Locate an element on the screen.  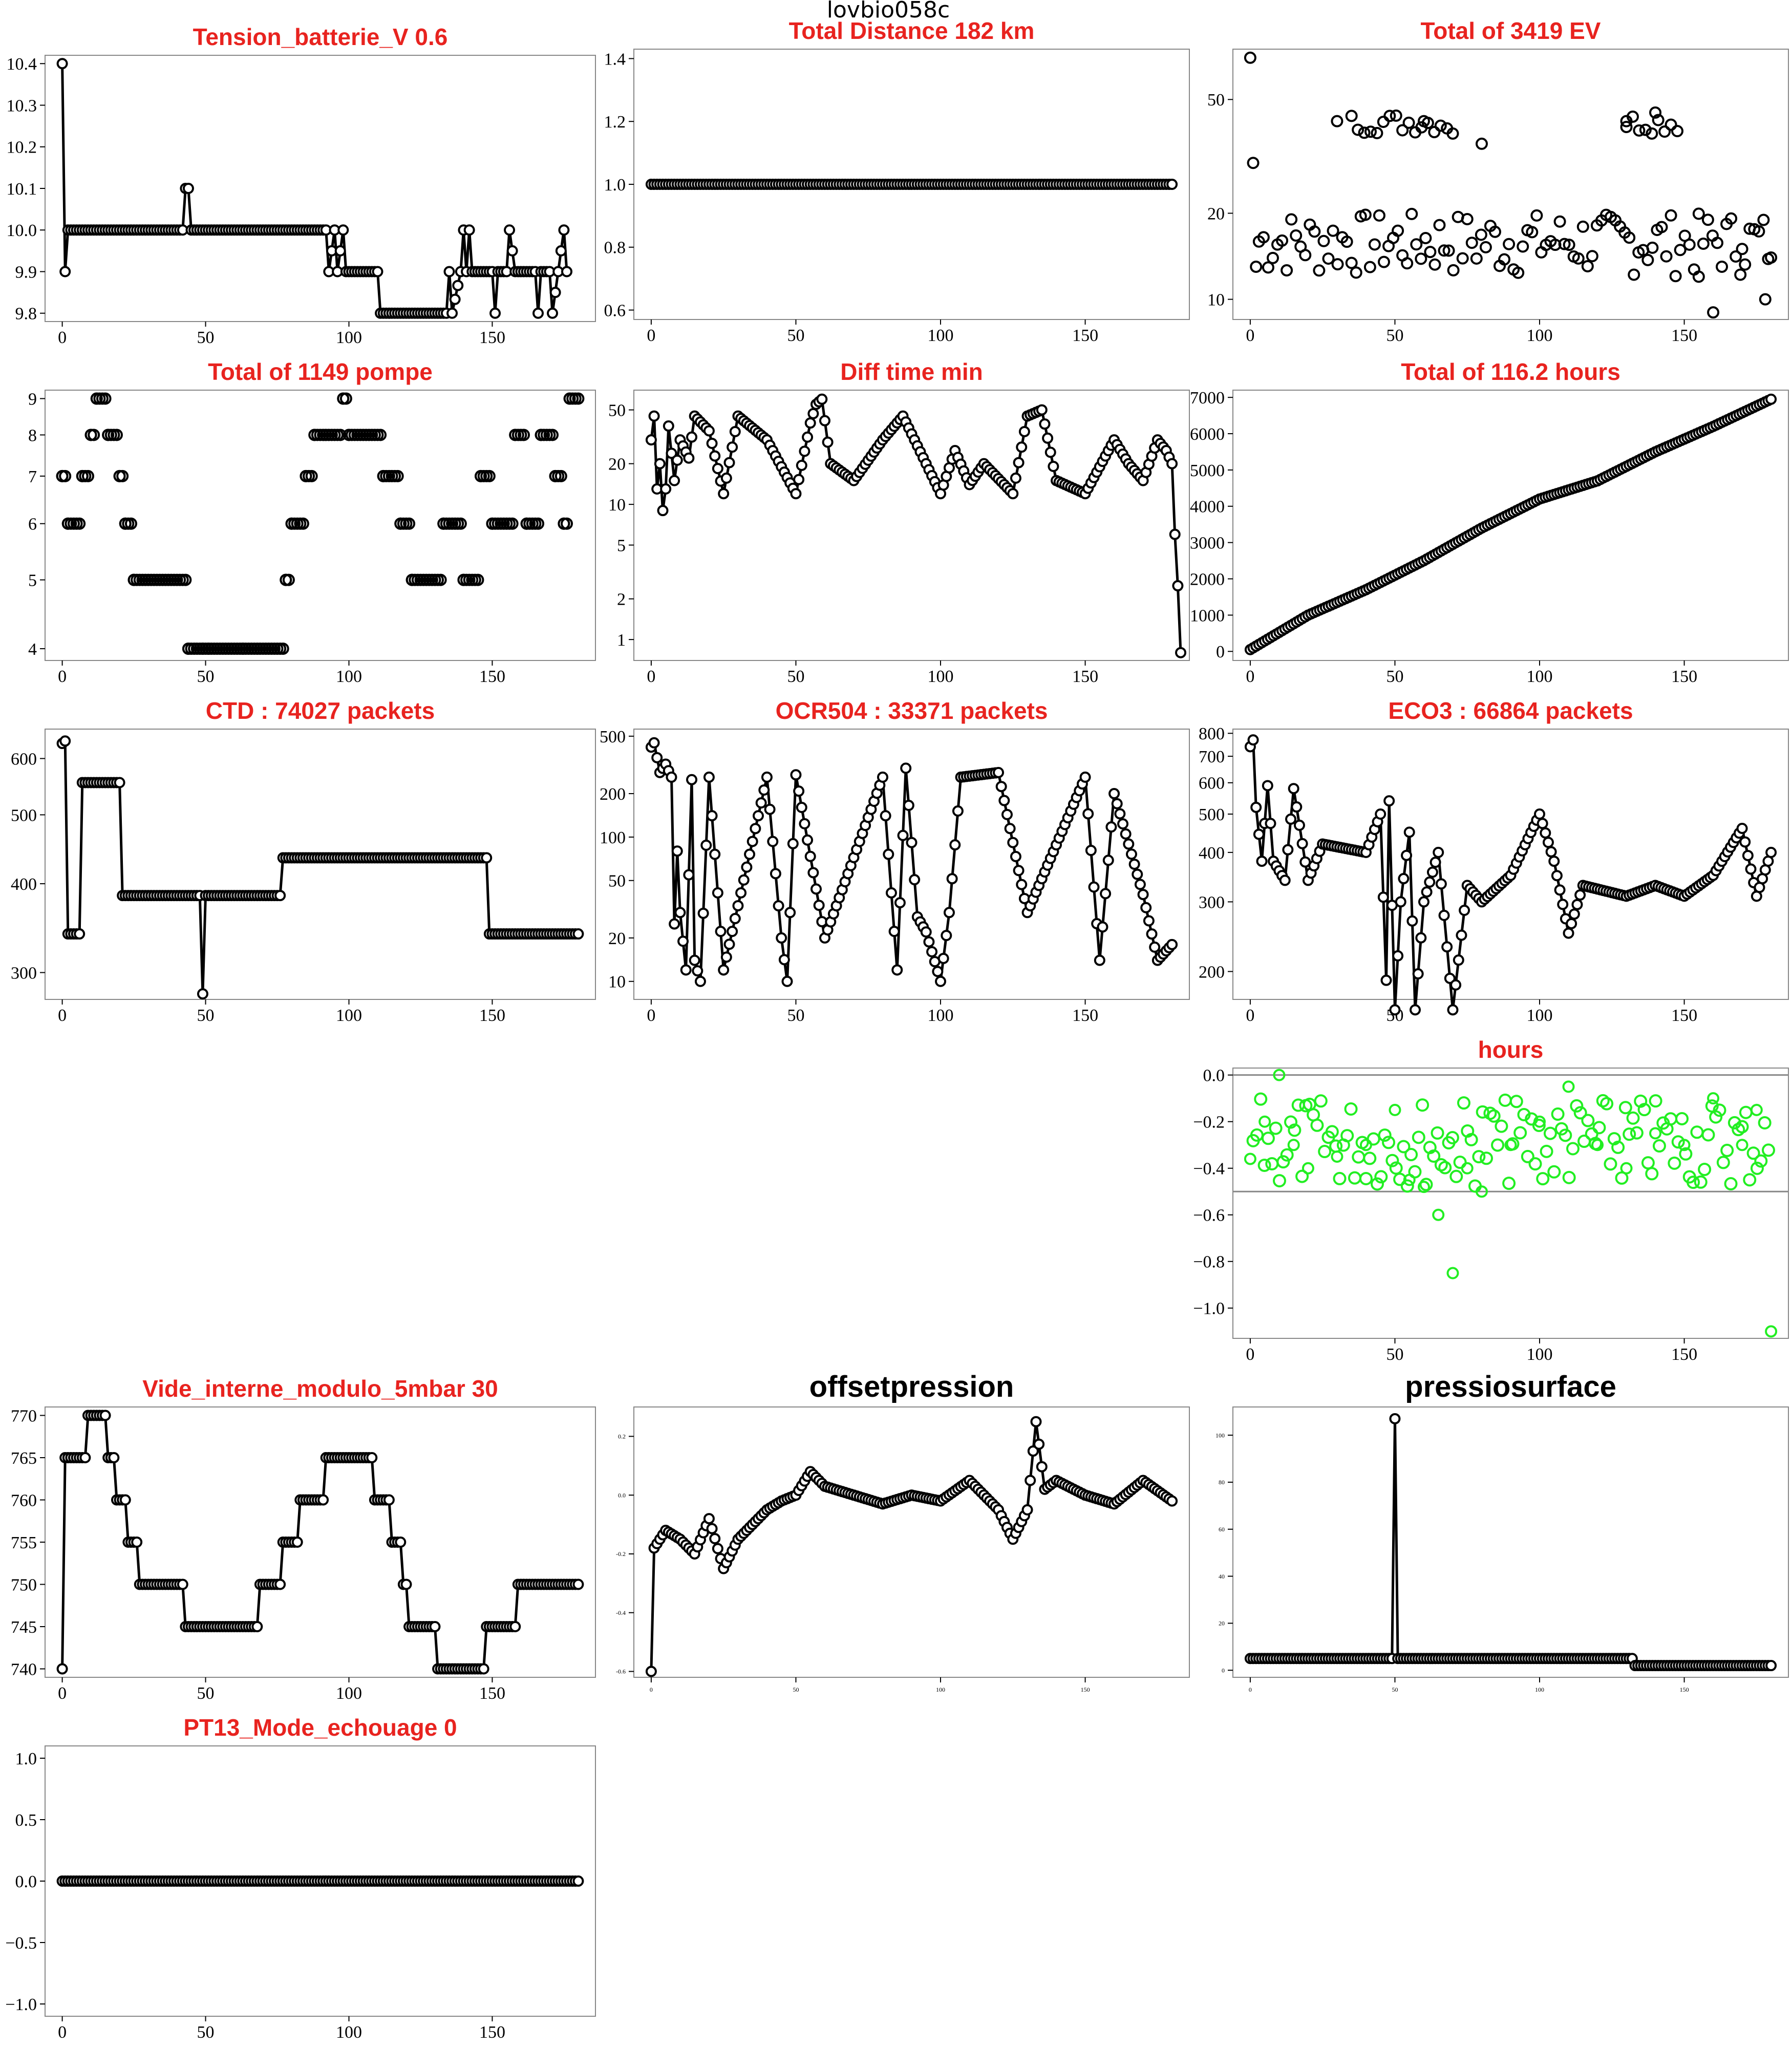
y-tick-label: 0.6 is located at coordinates (615, 310).